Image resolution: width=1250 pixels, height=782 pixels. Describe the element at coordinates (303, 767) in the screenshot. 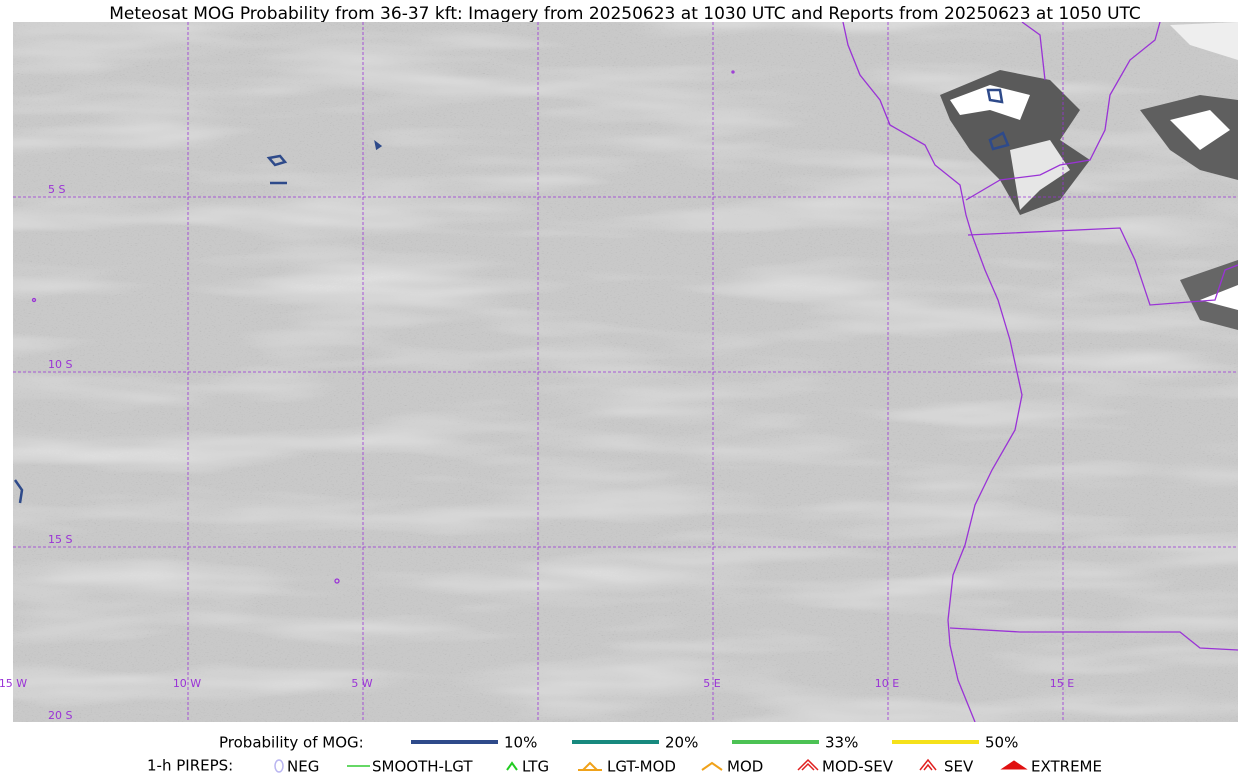

I see `legend-label: NEG` at that location.